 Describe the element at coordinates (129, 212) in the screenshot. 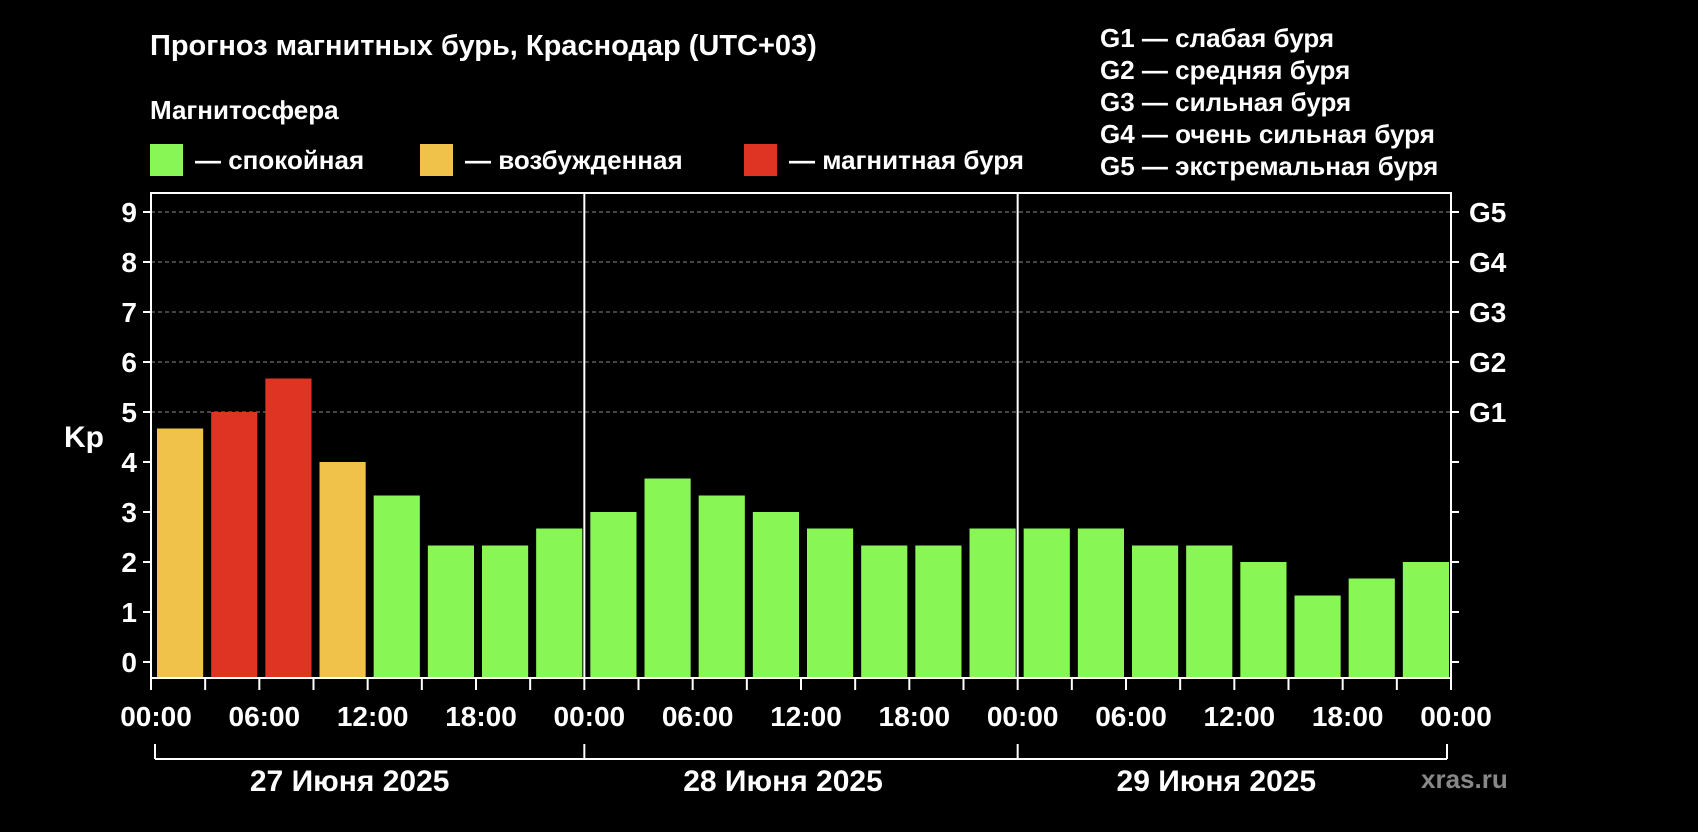

I see `y-tick-label: 9` at that location.